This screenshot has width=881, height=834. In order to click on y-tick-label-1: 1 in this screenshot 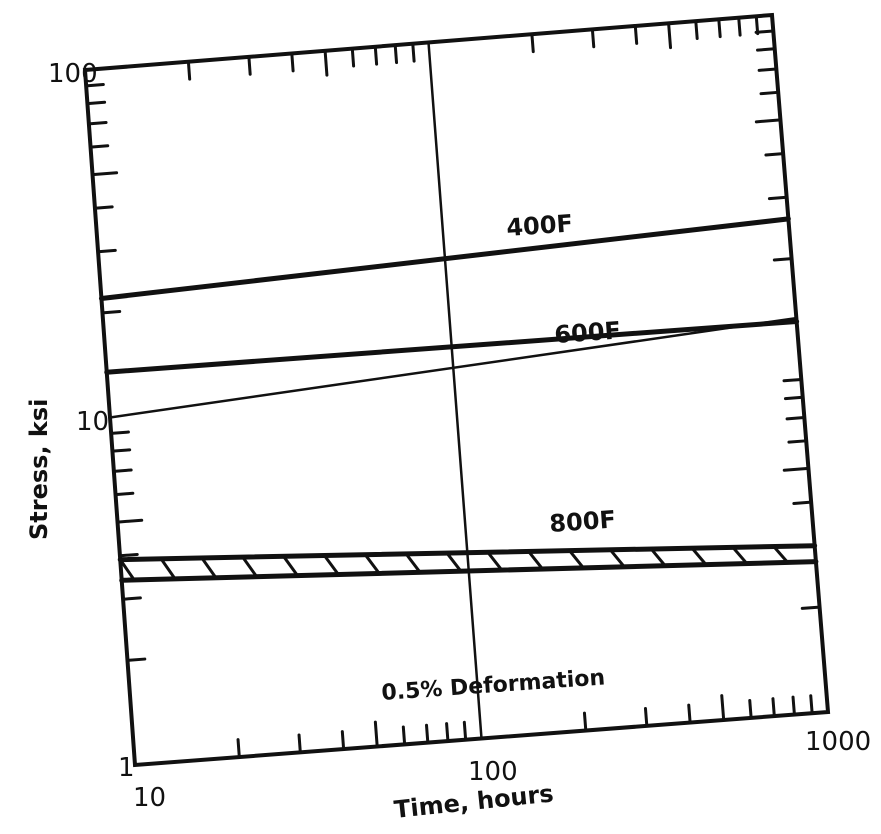, I will do `click(126, 768)`.